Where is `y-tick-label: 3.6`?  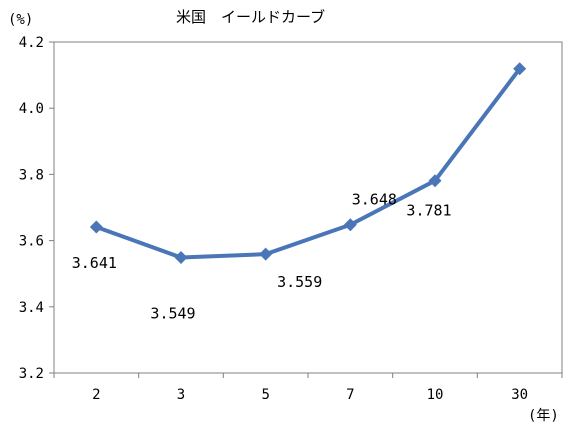 y-tick-label: 3.6 is located at coordinates (31, 242).